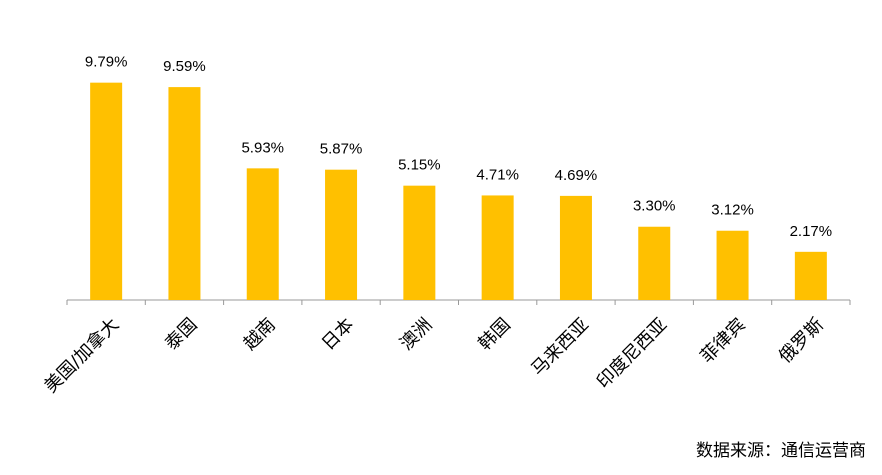 Image resolution: width=882 pixels, height=475 pixels. I want to click on value-label: 5.93%, so click(262, 147).